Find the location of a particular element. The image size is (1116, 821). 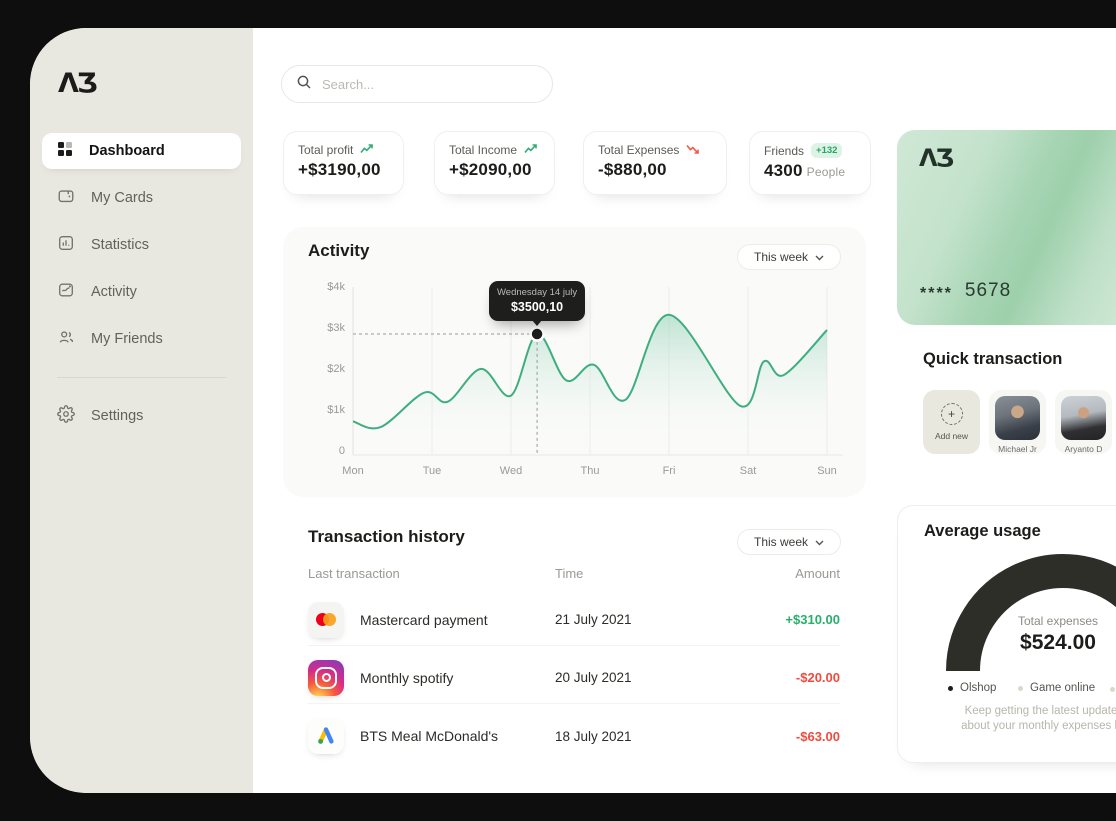

search-bar is located at coordinates (417, 84).